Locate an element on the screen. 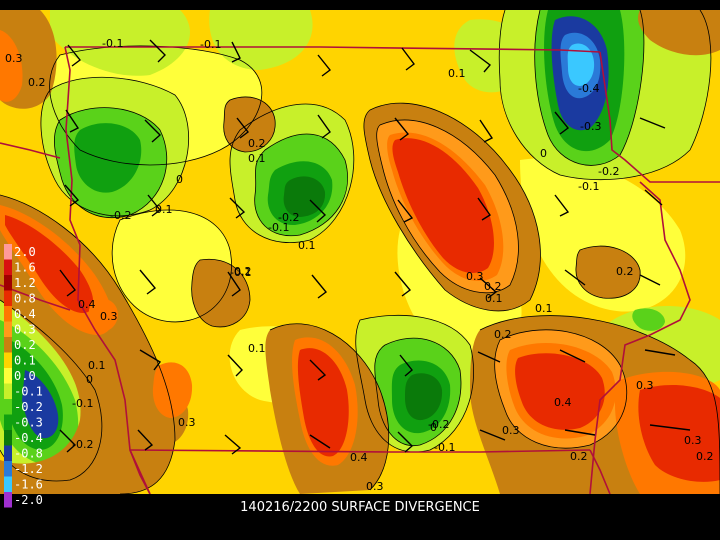 Image resolution: width=720 pixels, height=540 pixels. legend-label: -1.2 is located at coordinates (28, 469).